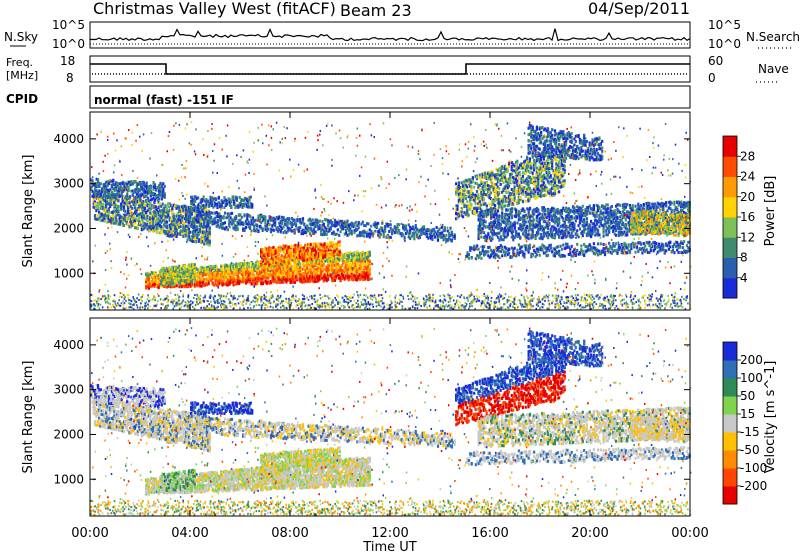 Image resolution: width=800 pixels, height=558 pixels. What do you see at coordinates (747, 237) in the screenshot?
I see `colorbar-tick-label: 12` at bounding box center [747, 237].